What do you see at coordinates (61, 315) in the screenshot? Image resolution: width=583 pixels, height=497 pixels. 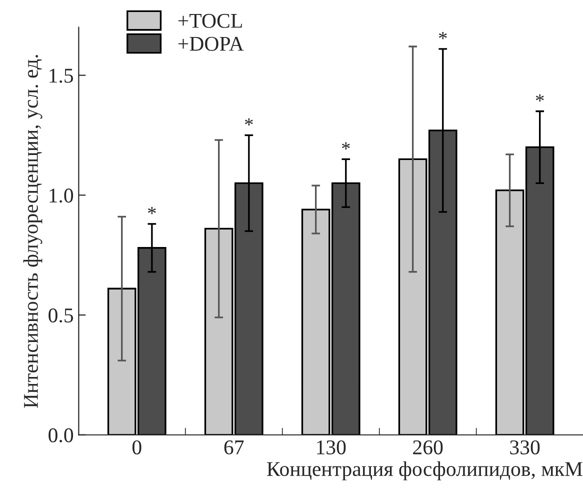 I see `y-tick-label: 0.5` at bounding box center [61, 315].